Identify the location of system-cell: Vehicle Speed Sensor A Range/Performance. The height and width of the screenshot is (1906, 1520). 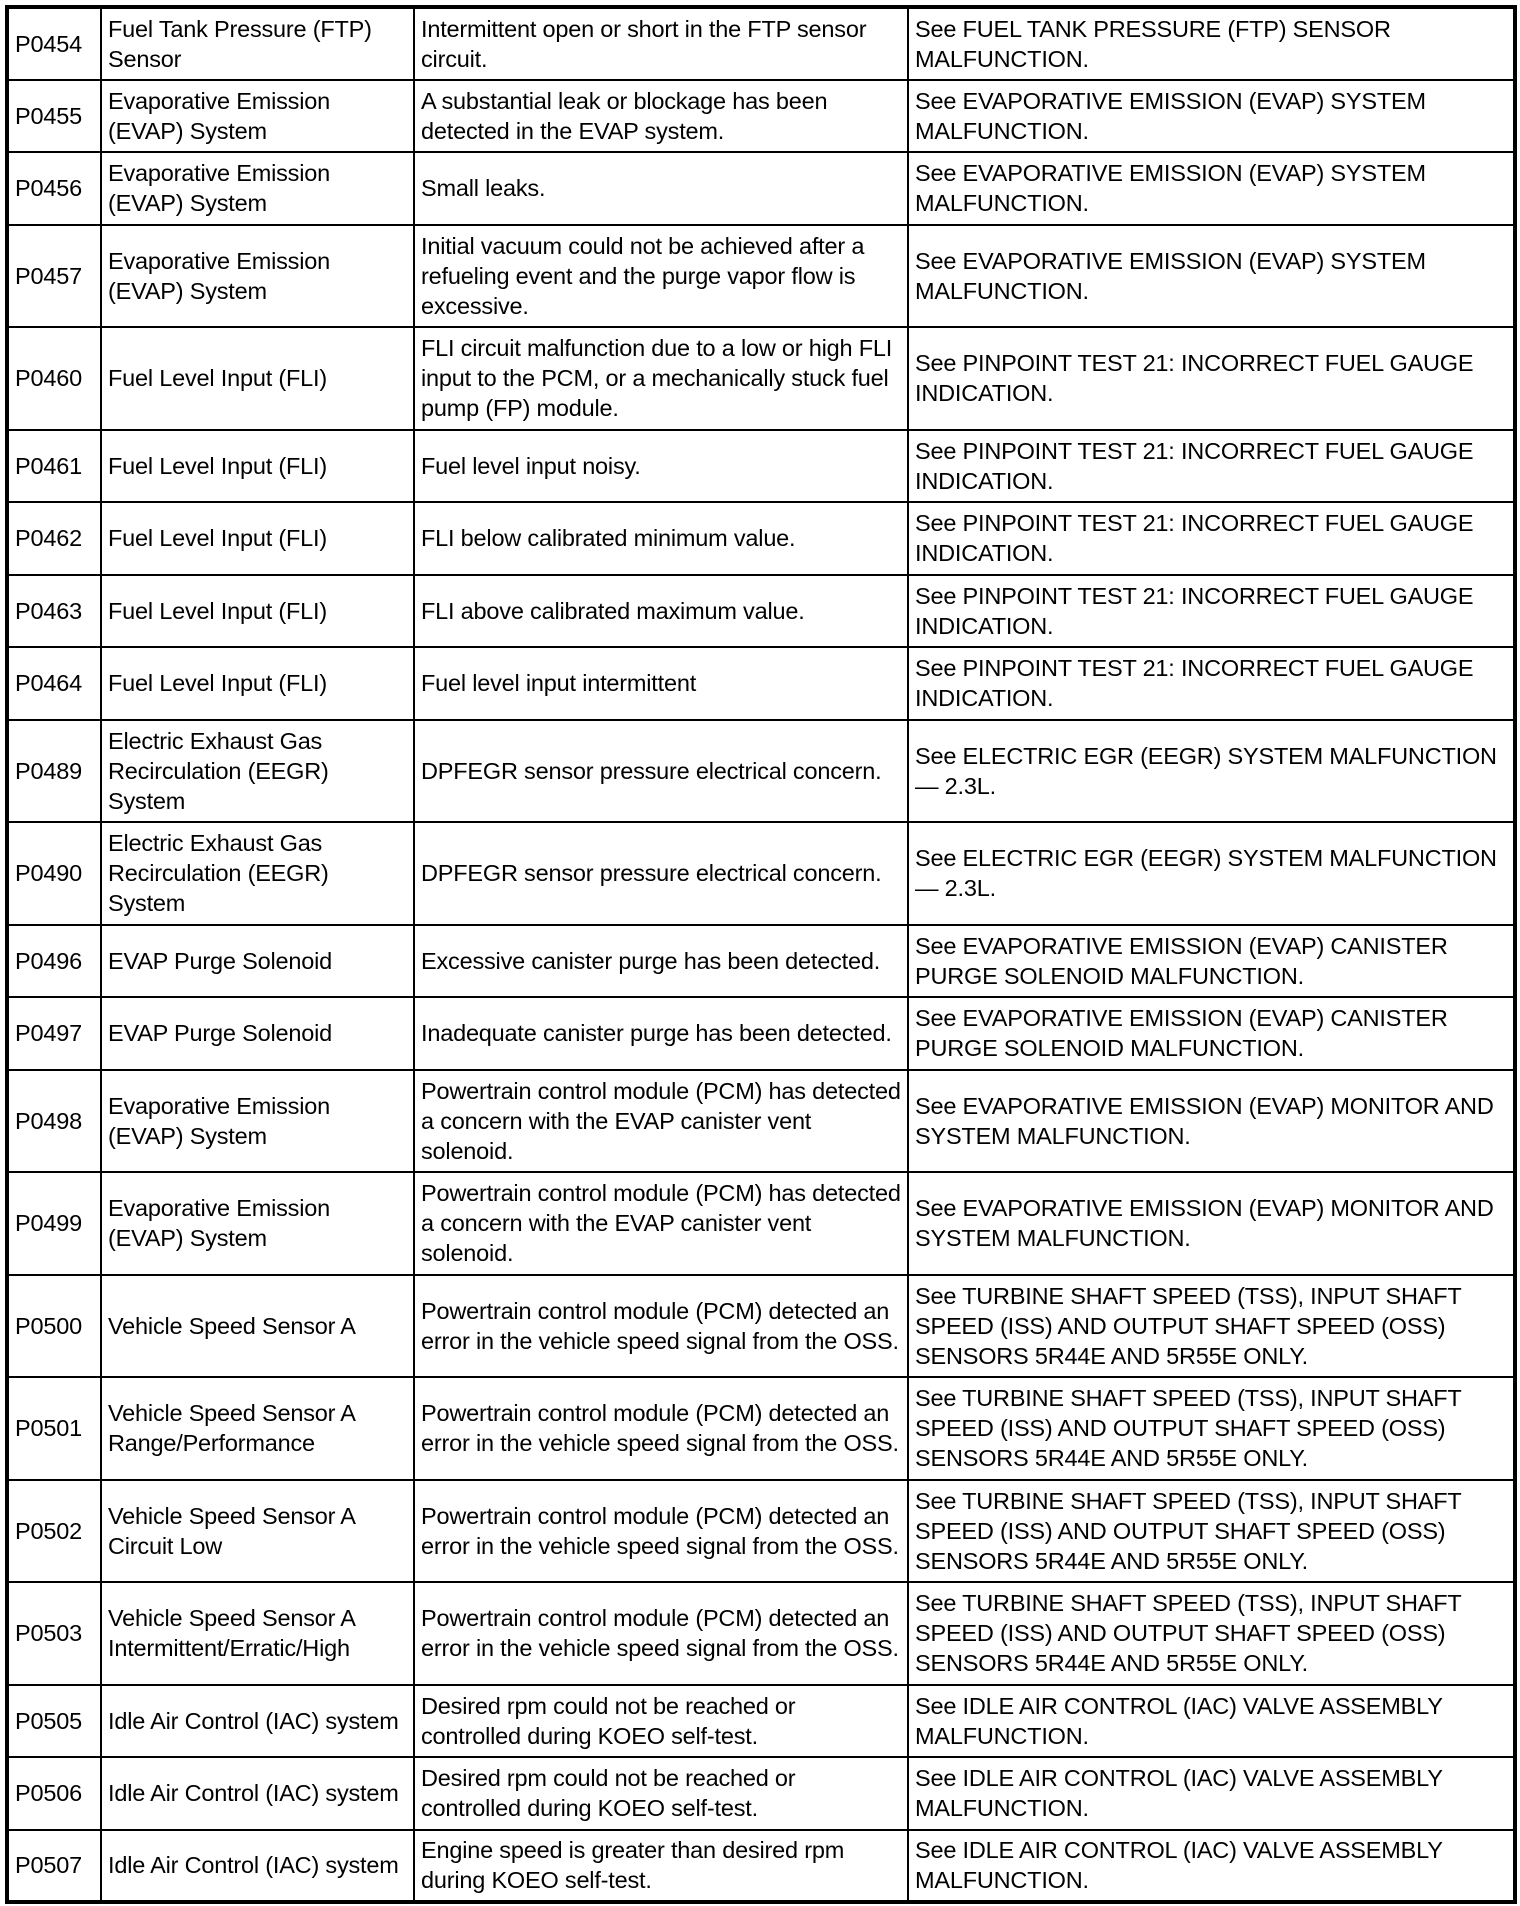
(257, 1428).